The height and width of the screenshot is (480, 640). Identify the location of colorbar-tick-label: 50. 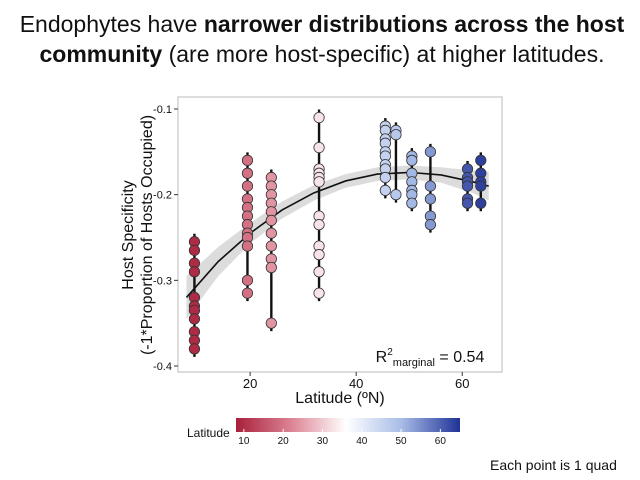
(401, 441).